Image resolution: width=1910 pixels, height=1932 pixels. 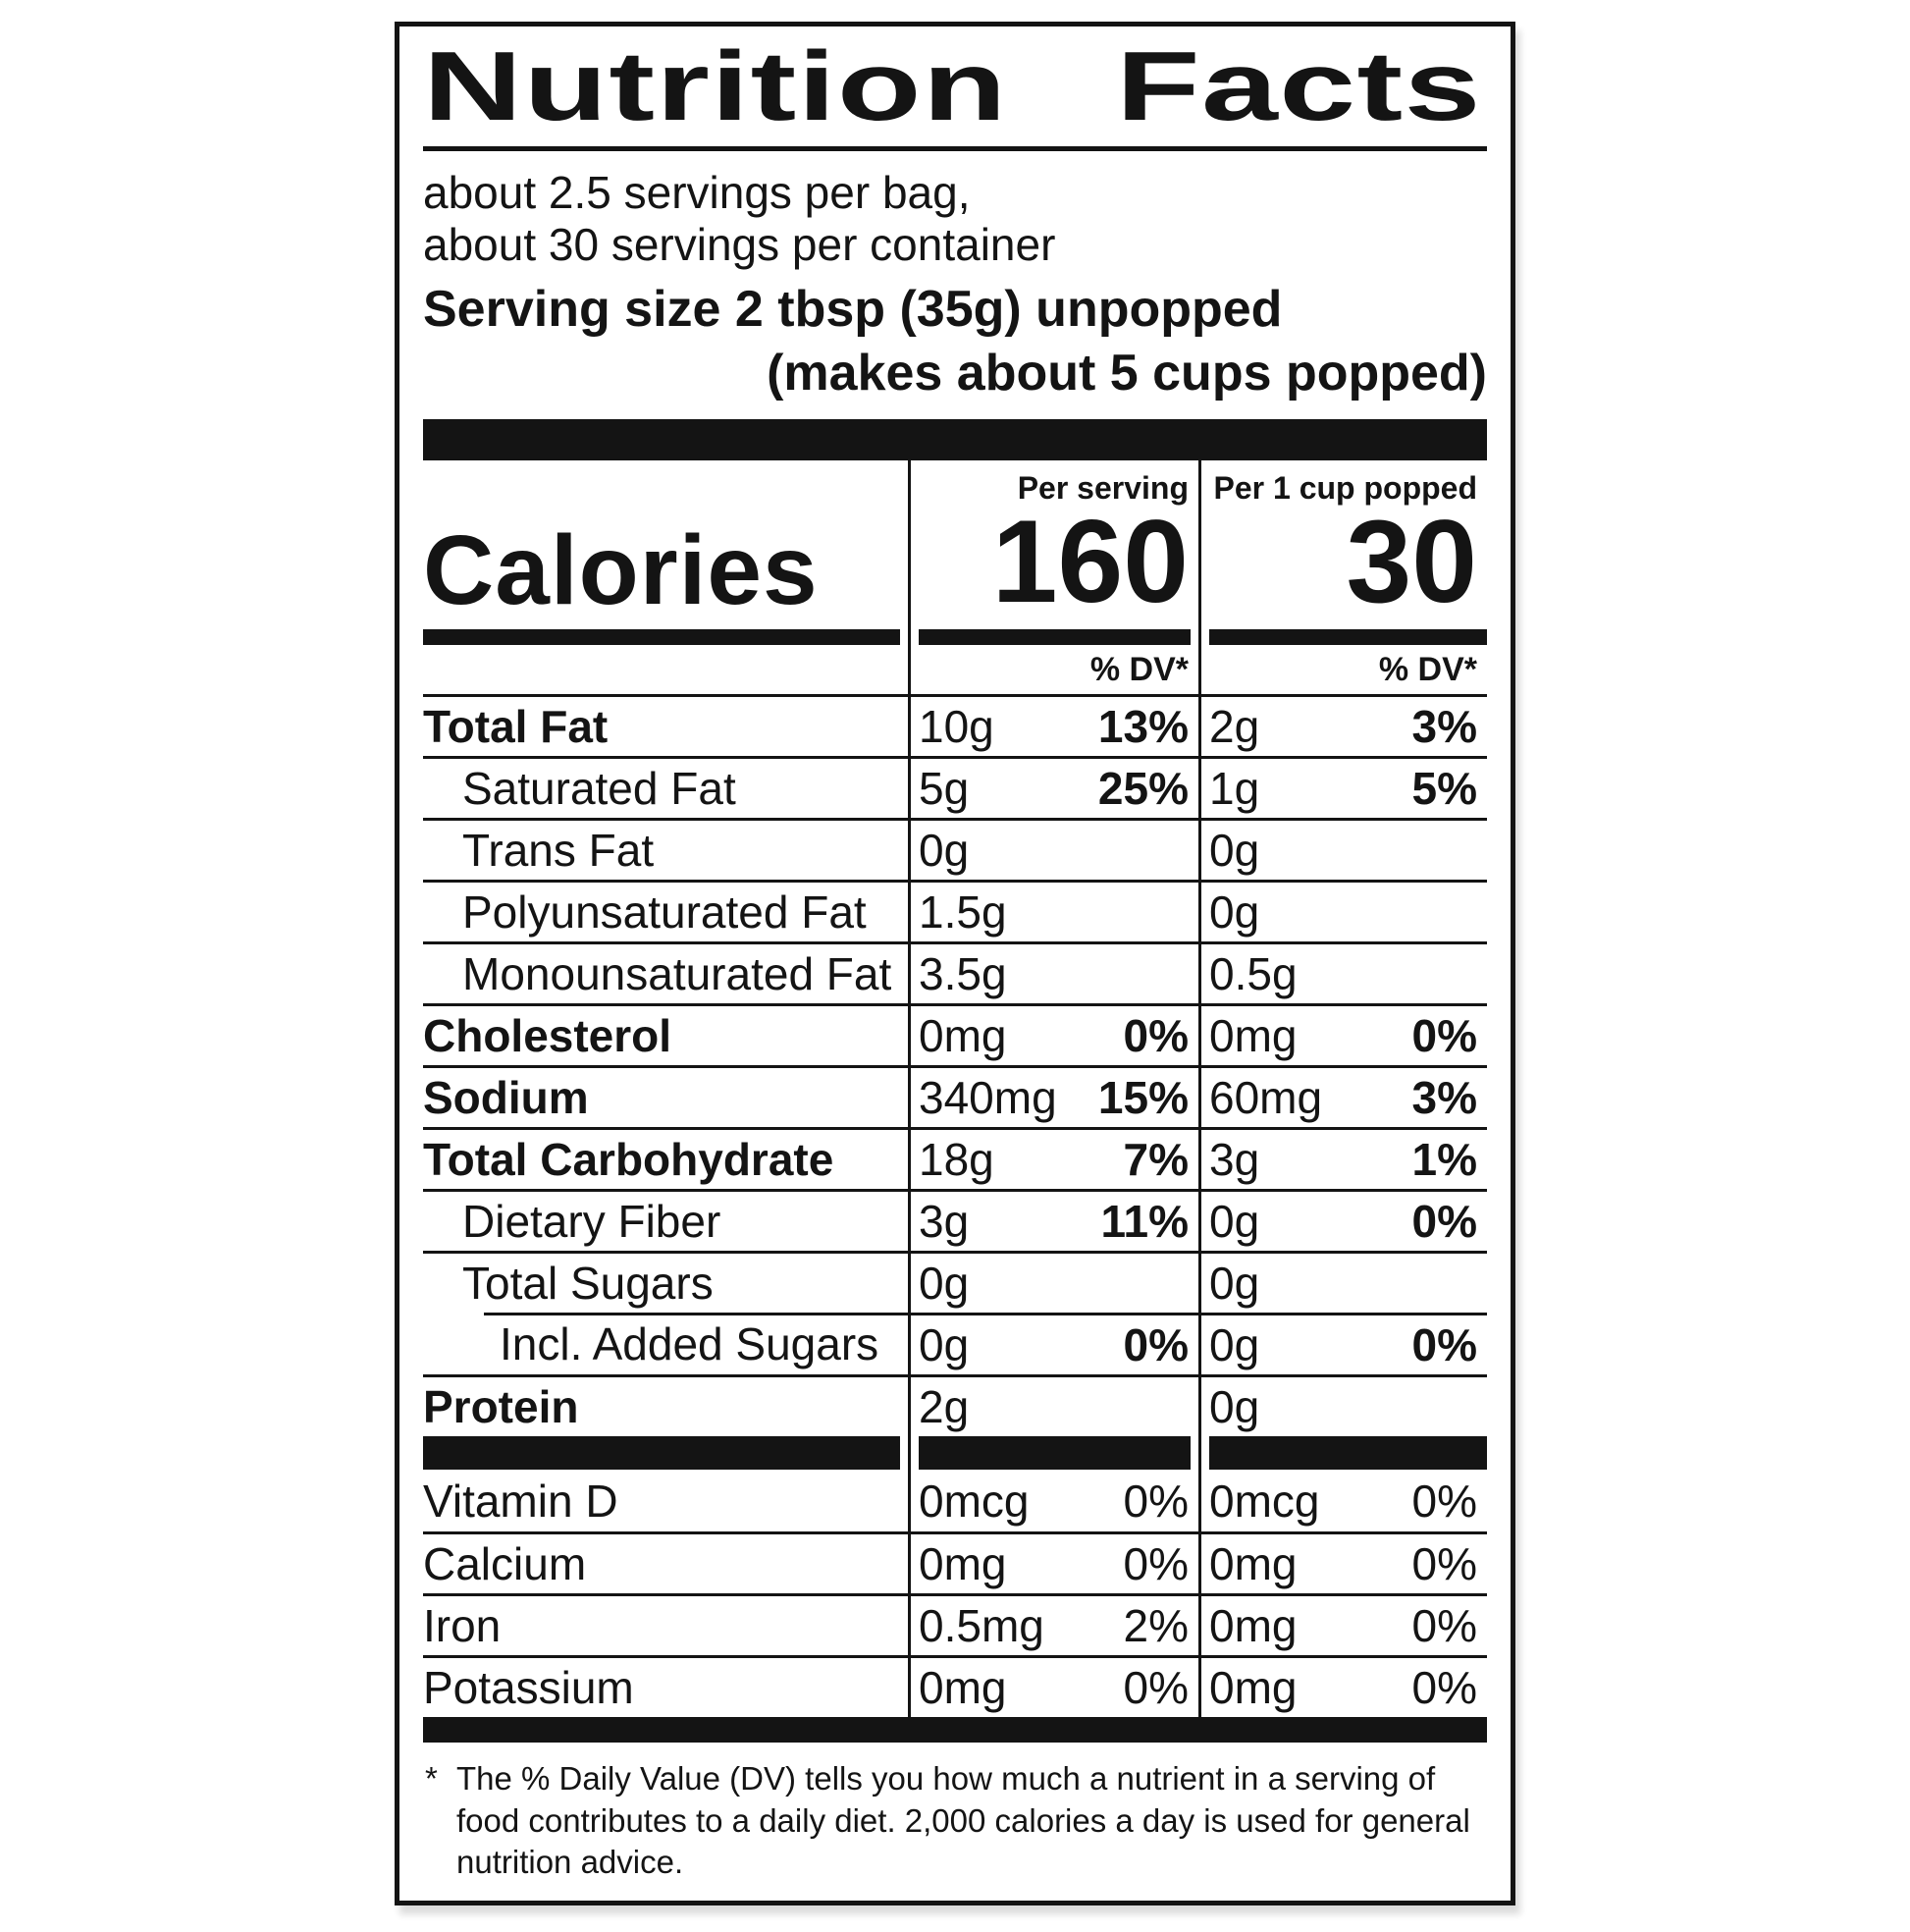 I want to click on per-serving-calories-value: 160, so click(x=1090, y=562).